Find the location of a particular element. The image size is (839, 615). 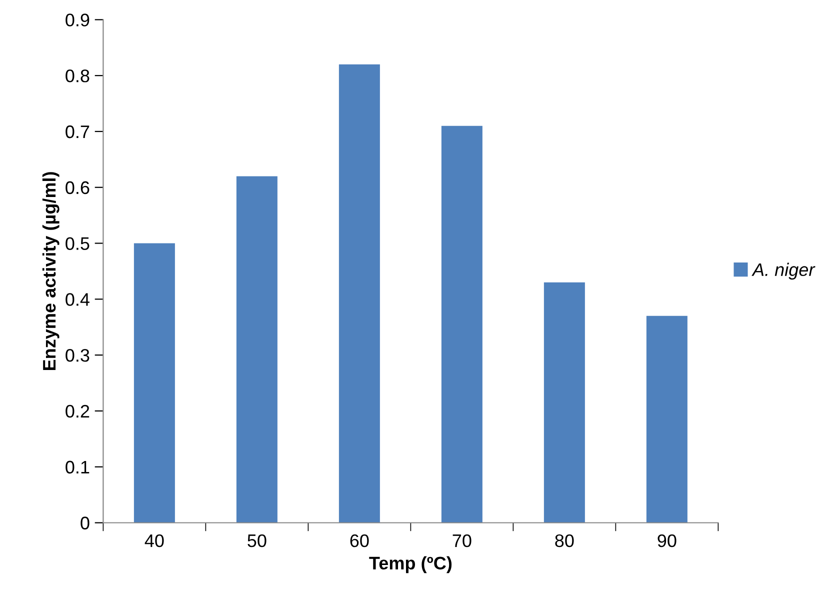

y-axis-title: Enzyme activity (µg/ml) is located at coordinates (51, 271).